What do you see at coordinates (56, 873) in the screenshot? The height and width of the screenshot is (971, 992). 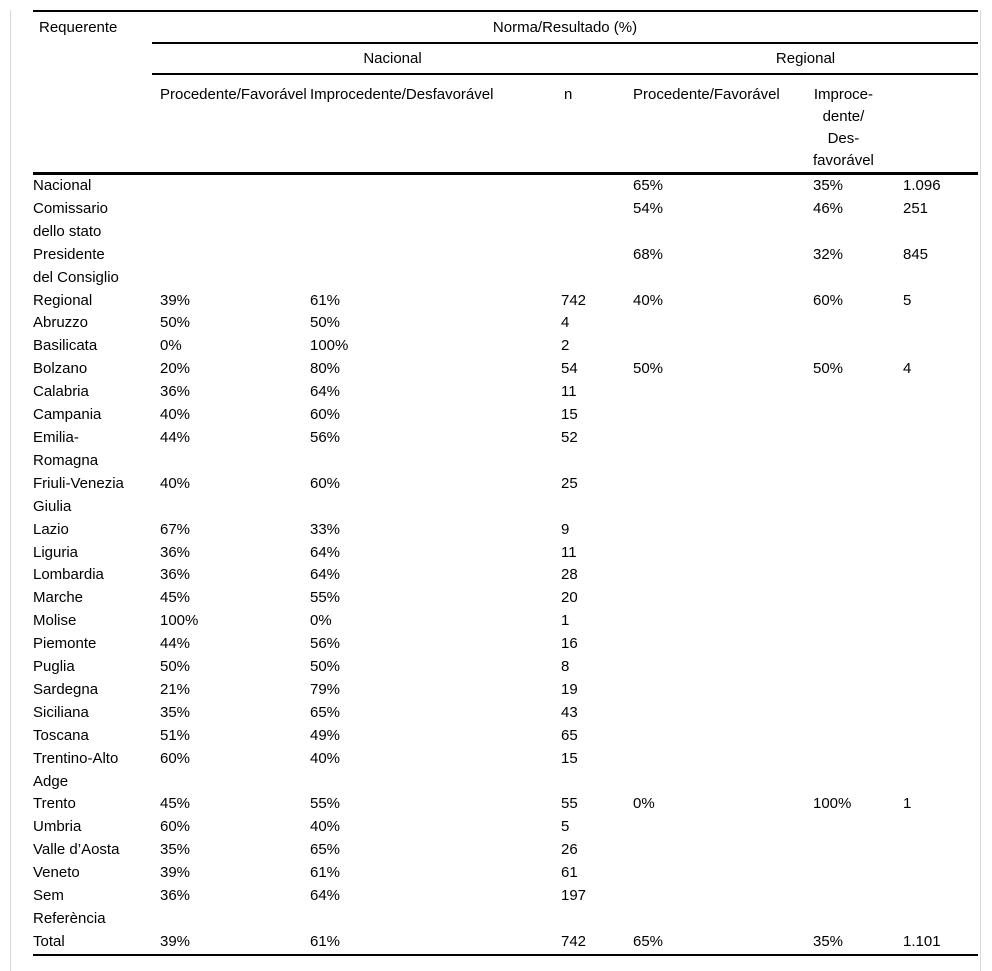 I see `row-label: Veneto` at bounding box center [56, 873].